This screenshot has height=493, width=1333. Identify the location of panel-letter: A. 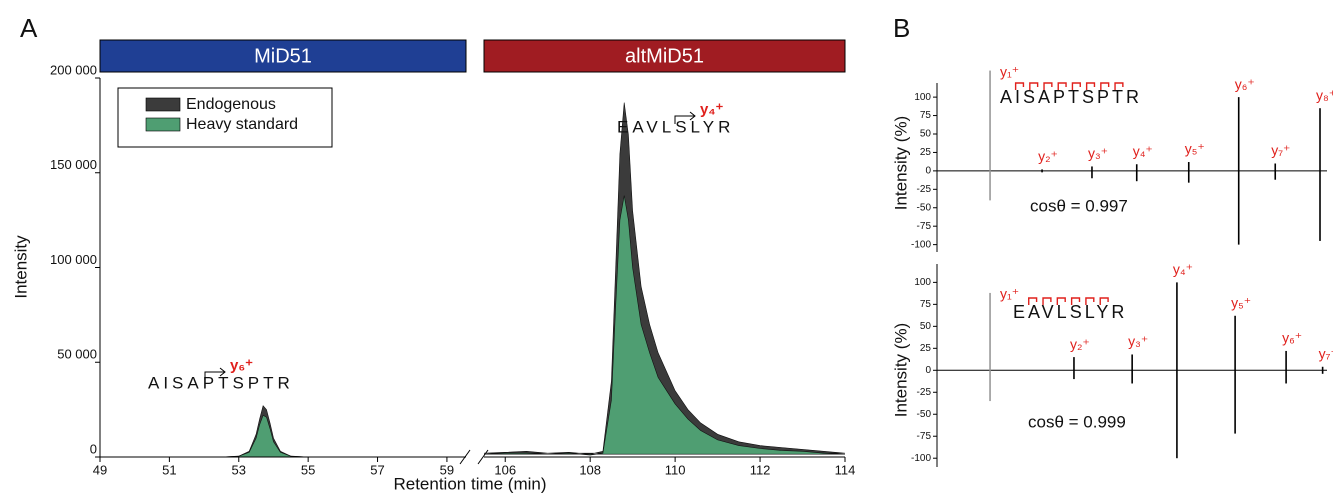
(29, 28).